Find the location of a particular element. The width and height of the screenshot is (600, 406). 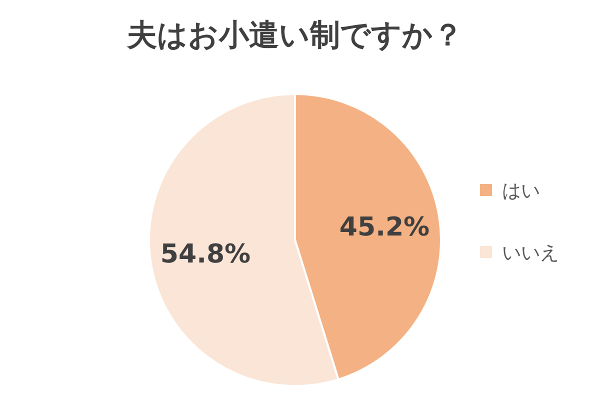

legend-label: はい is located at coordinates (521, 191).